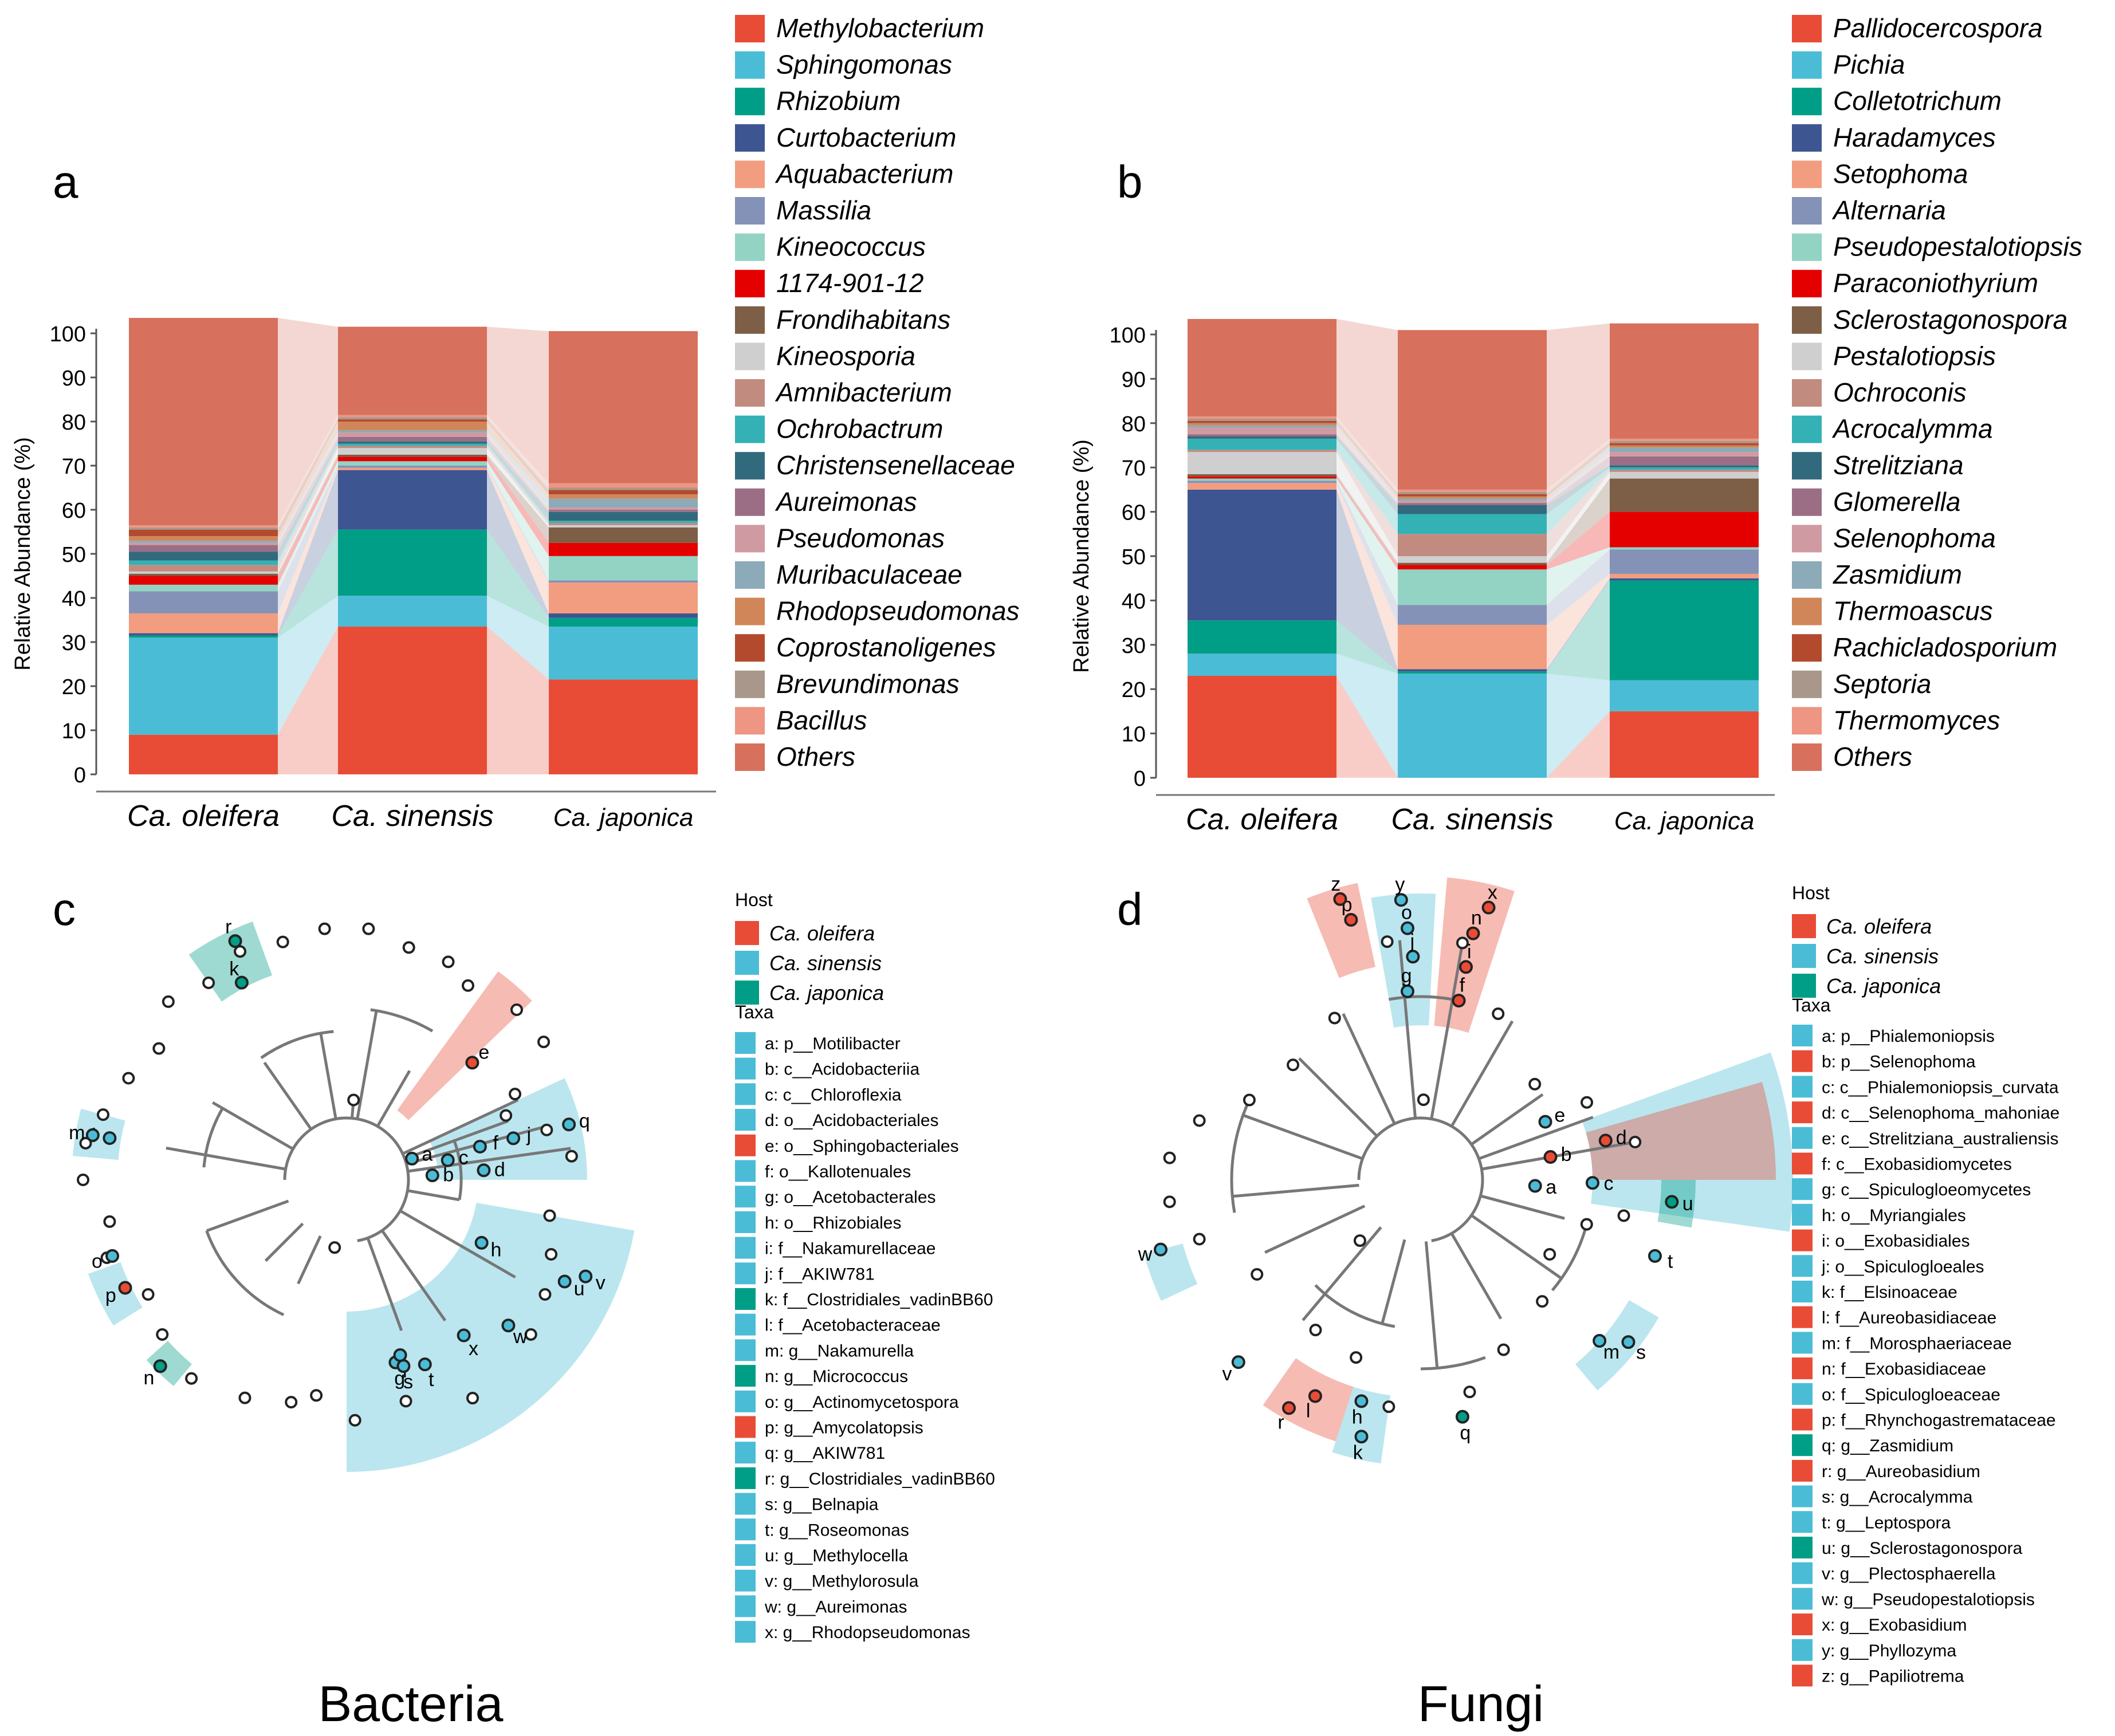 The width and height of the screenshot is (2115, 1736). I want to click on bac-legend-label: Aureimonas, so click(846, 502).